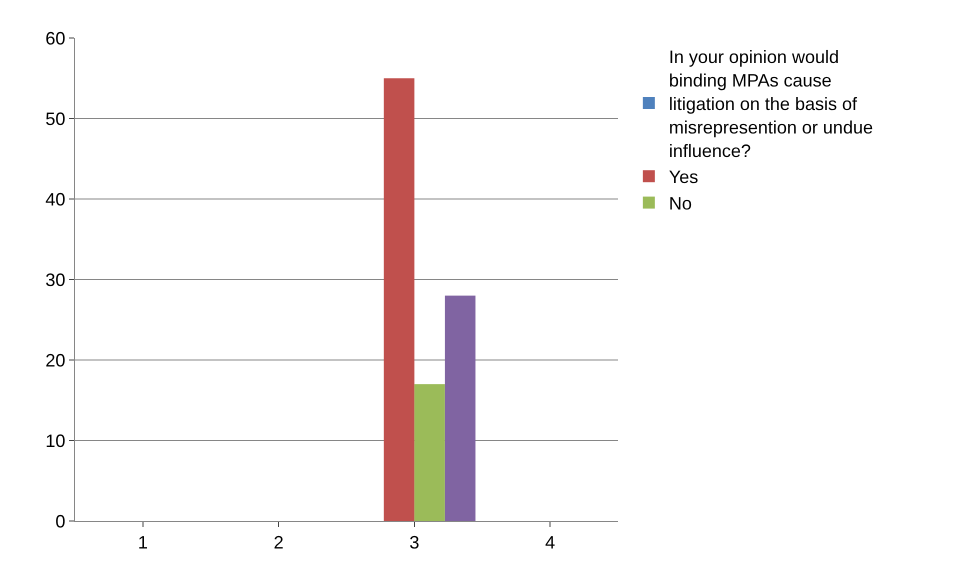  What do you see at coordinates (550, 542) in the screenshot?
I see `x-tick-label: 4` at bounding box center [550, 542].